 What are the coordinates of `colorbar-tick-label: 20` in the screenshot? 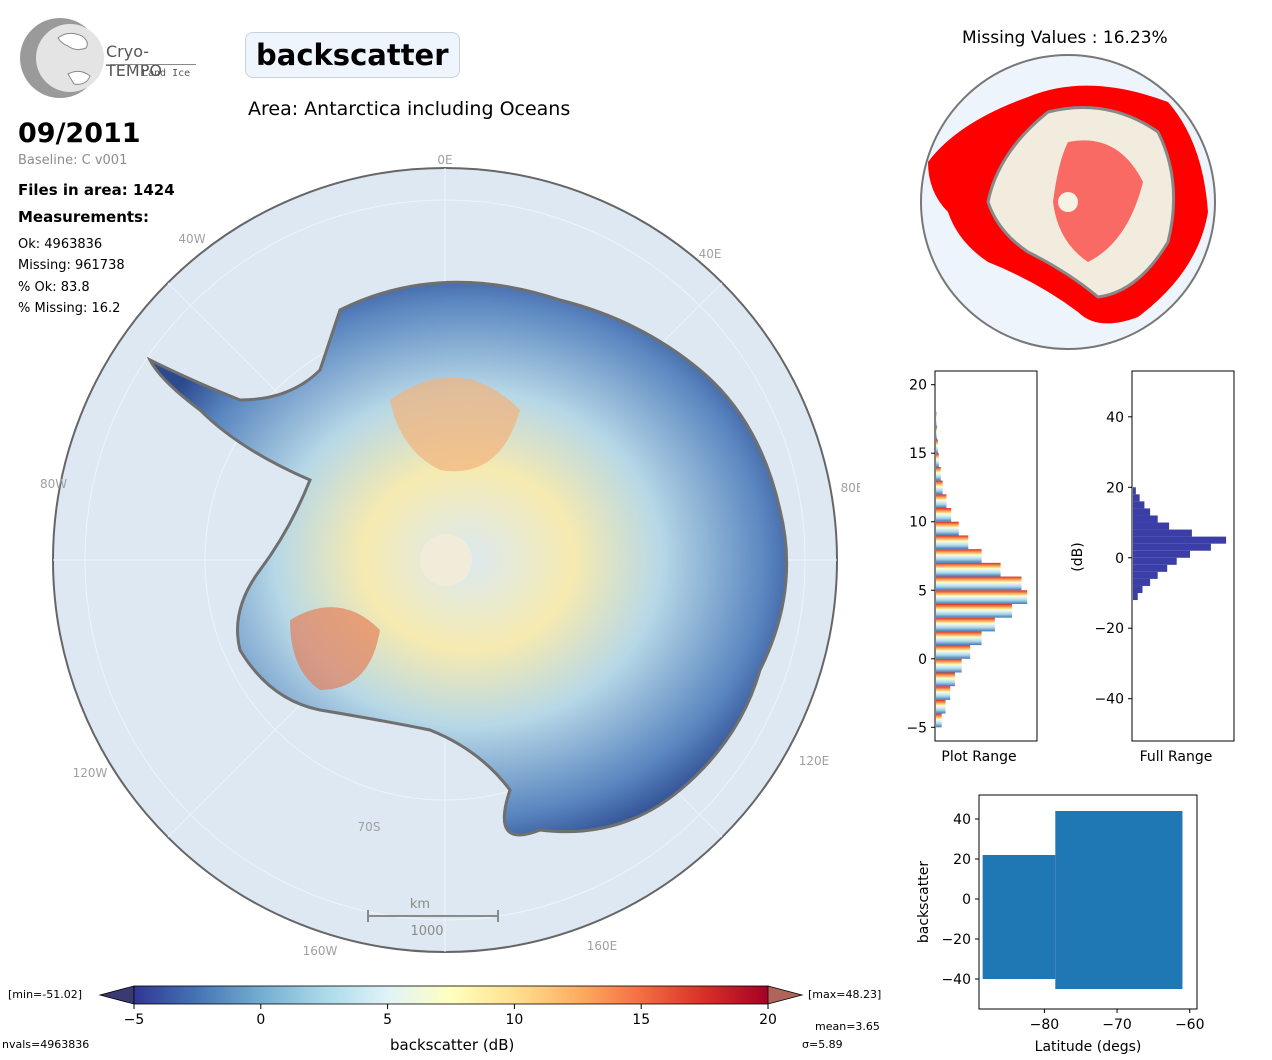 It's located at (768, 1020).